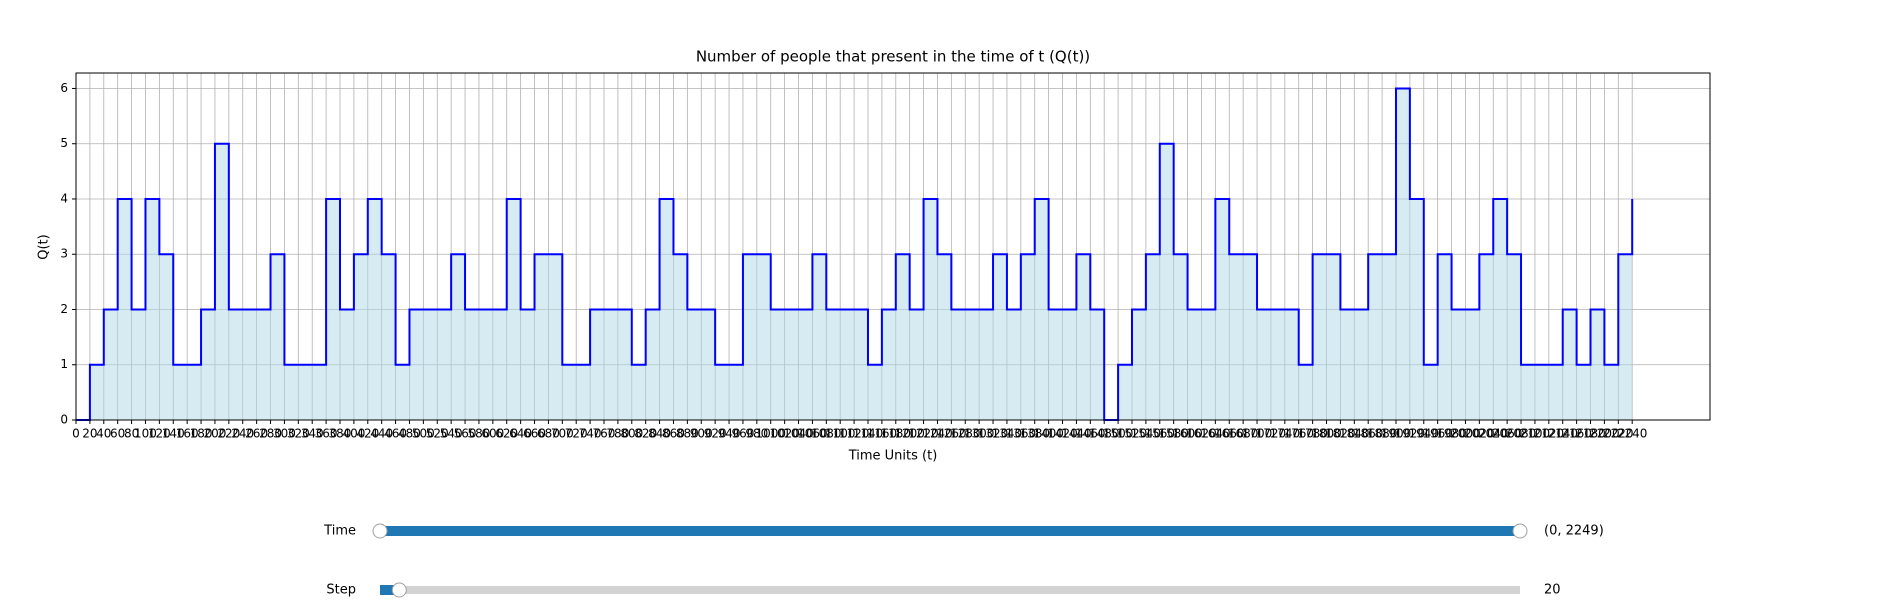 The image size is (1900, 604). I want to click on x-tick-label: 440, so click(381, 434).